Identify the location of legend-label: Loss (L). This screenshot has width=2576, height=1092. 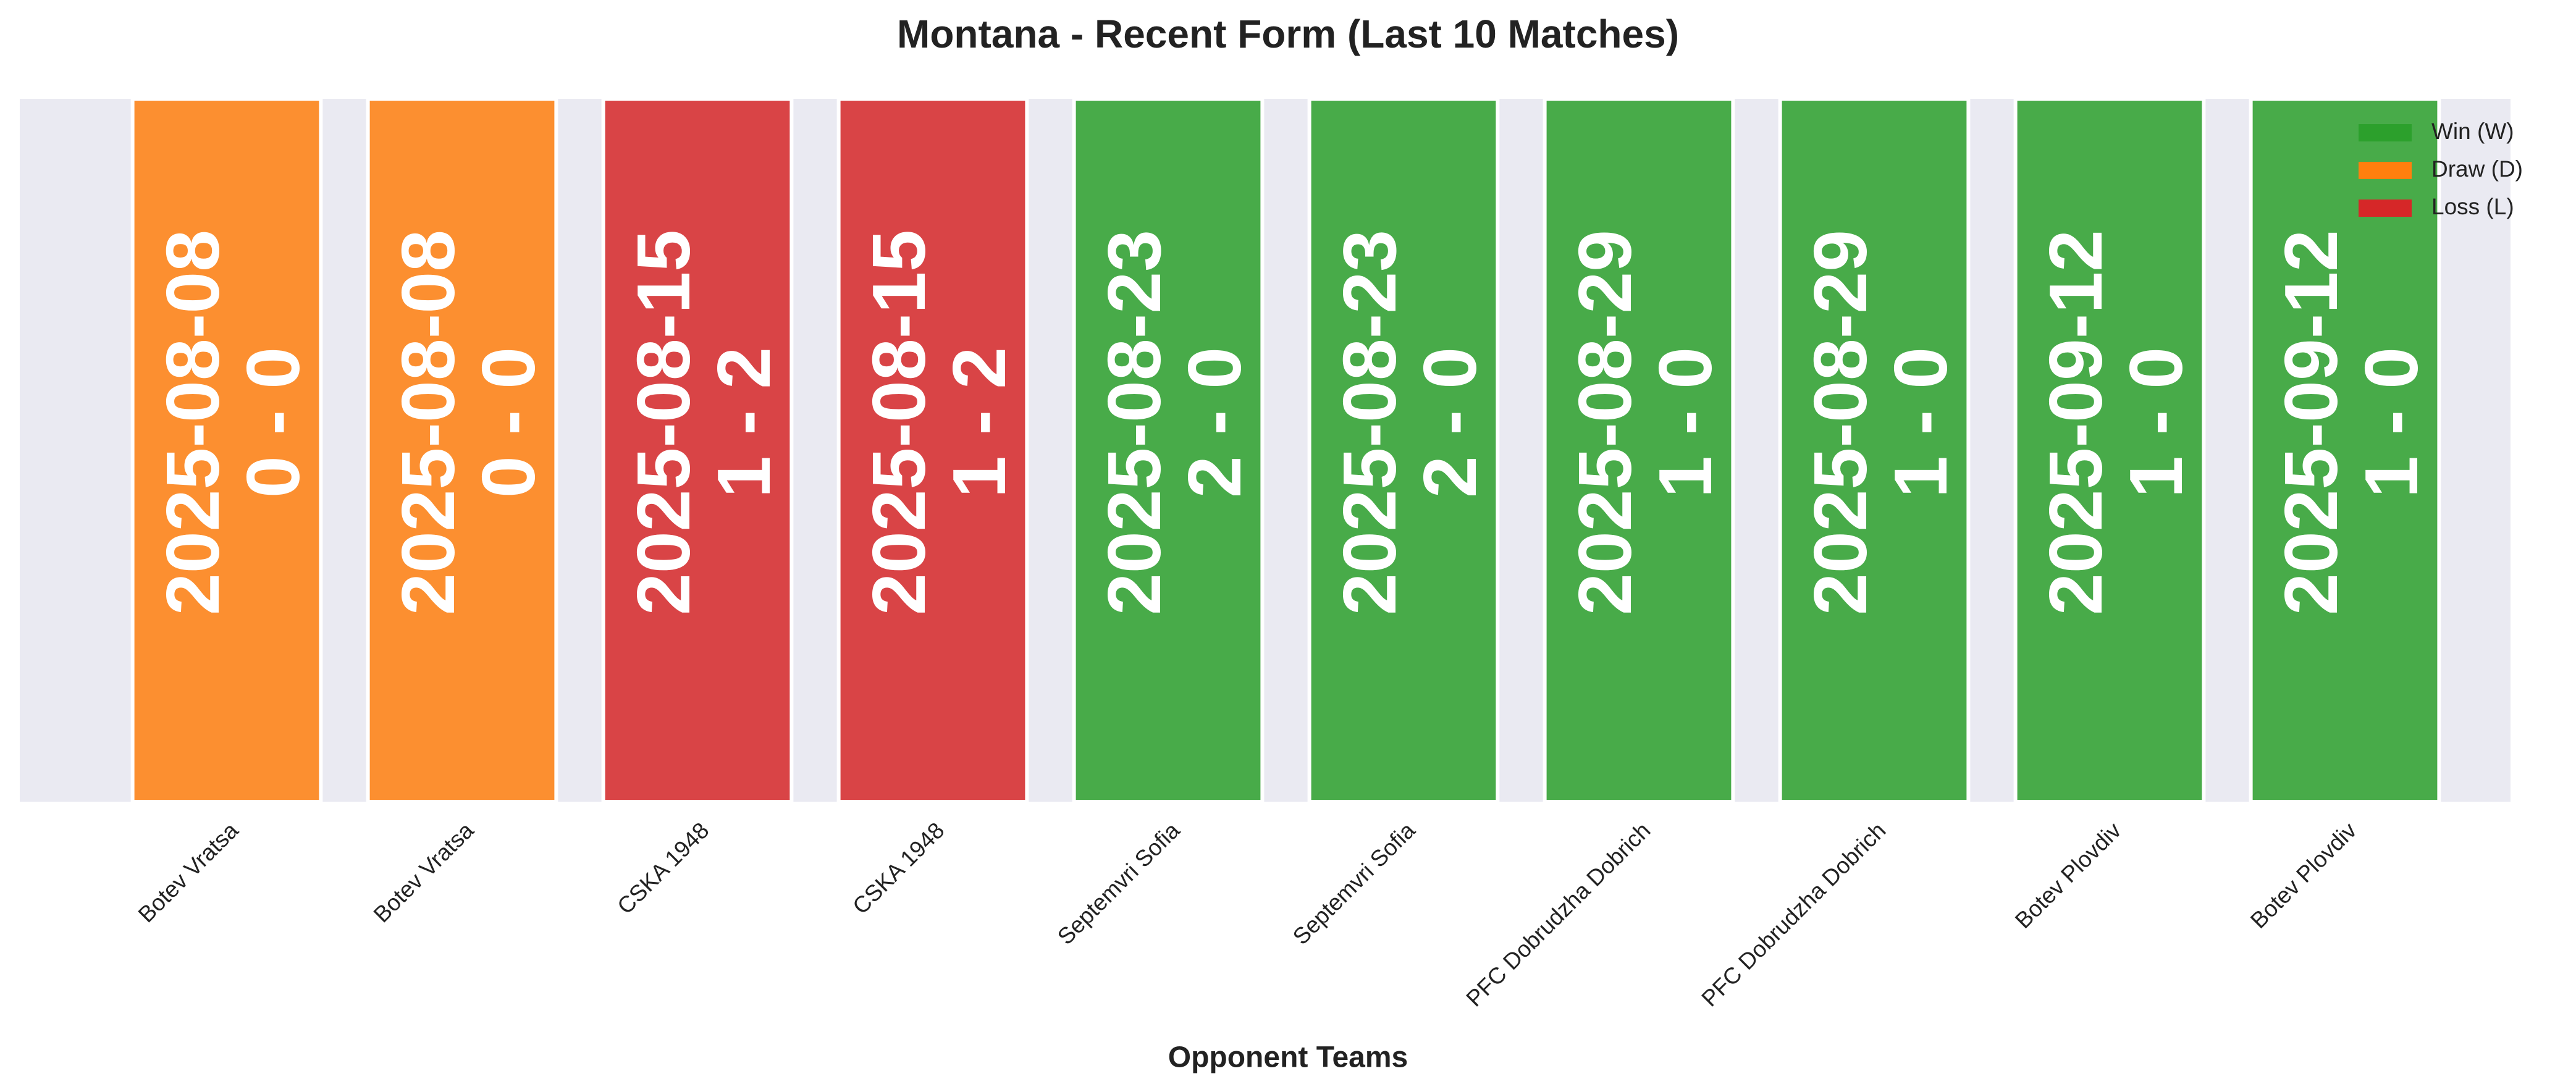
(2472, 206).